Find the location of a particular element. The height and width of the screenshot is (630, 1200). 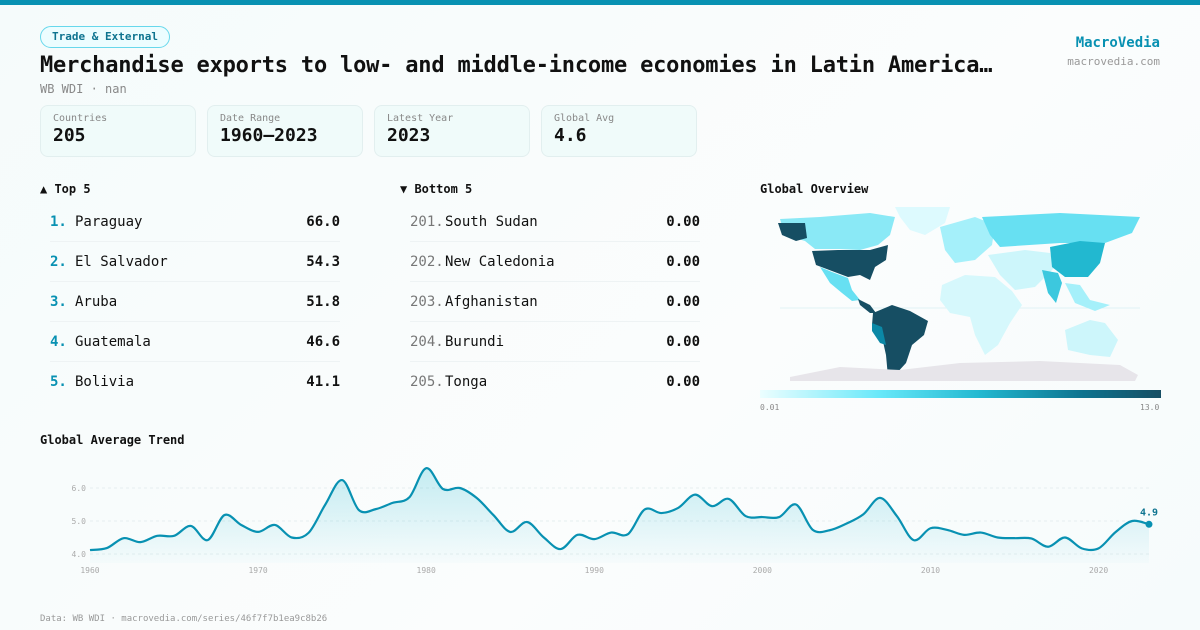

world-map is located at coordinates (959, 294).